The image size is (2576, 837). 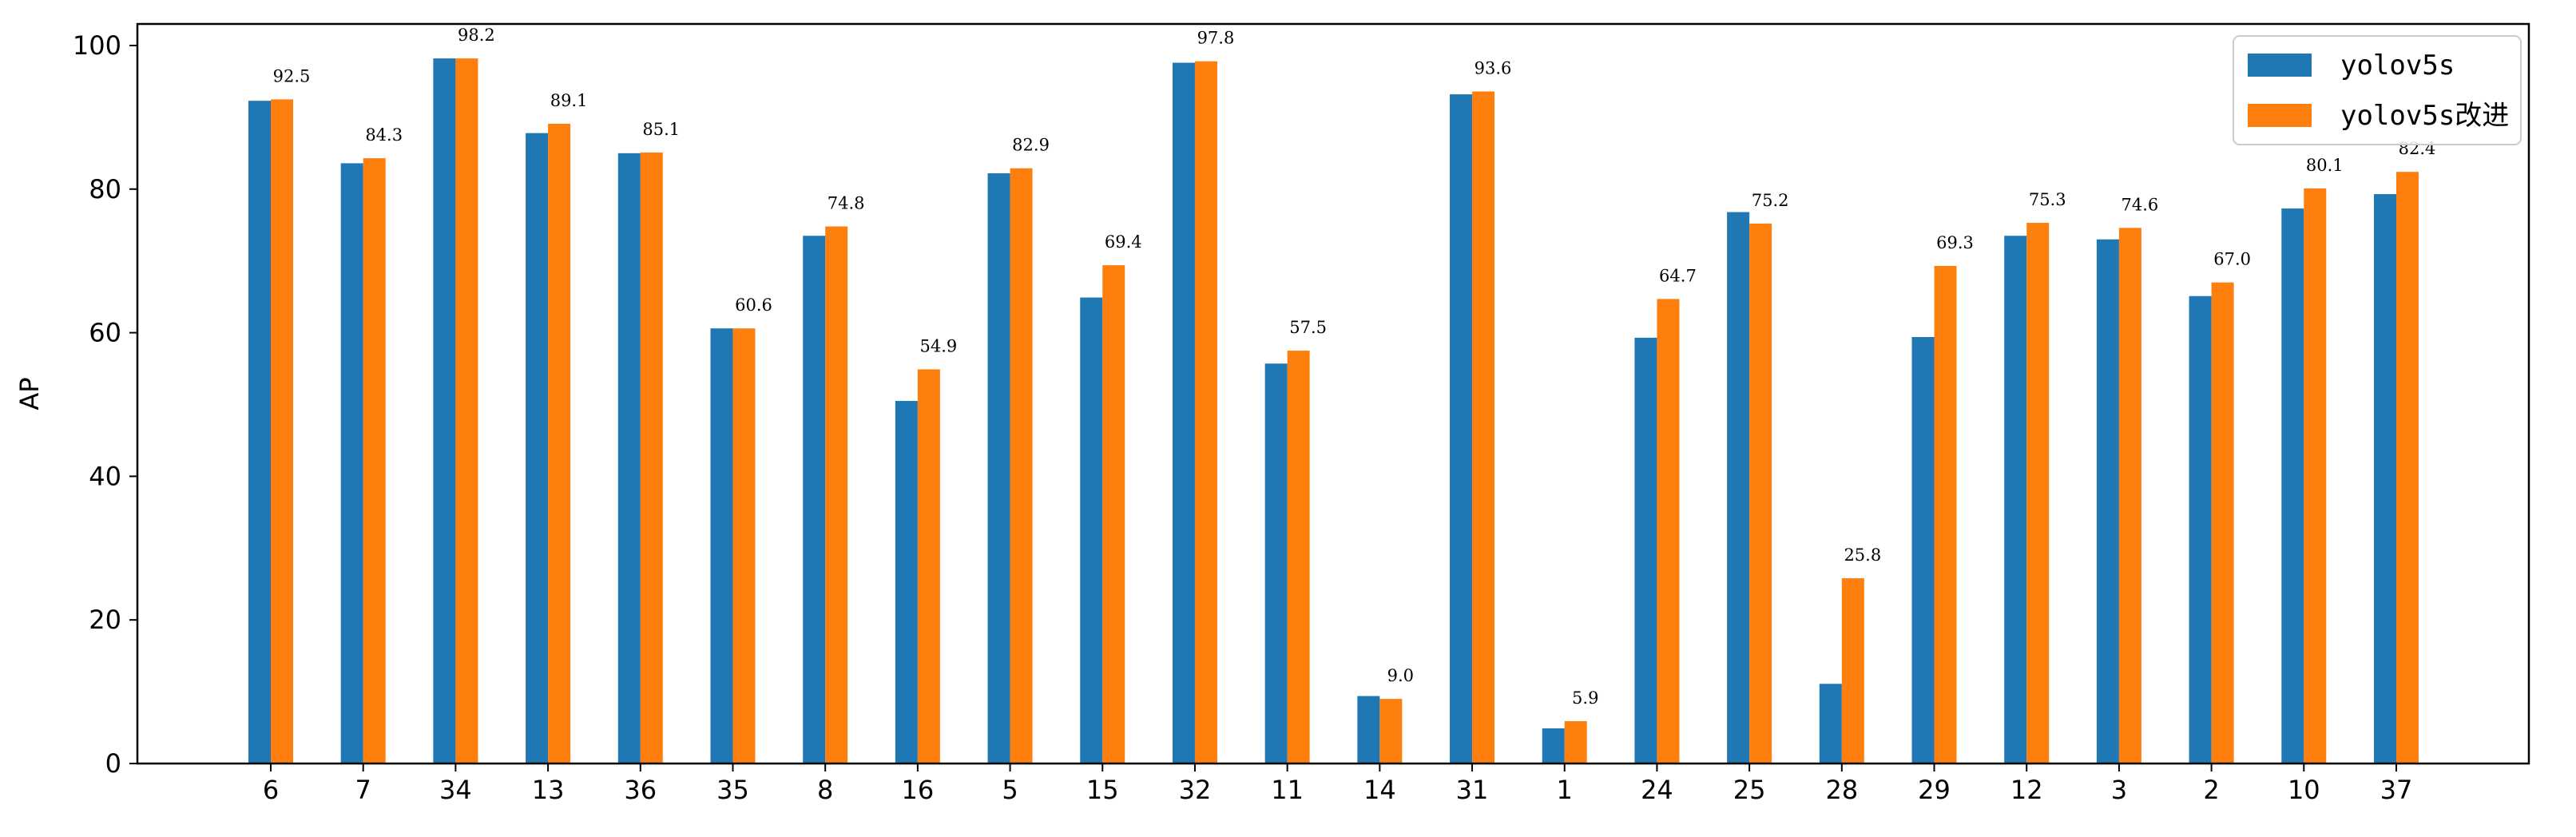 What do you see at coordinates (1678, 275) in the screenshot?
I see `data-label-24: 64.7` at bounding box center [1678, 275].